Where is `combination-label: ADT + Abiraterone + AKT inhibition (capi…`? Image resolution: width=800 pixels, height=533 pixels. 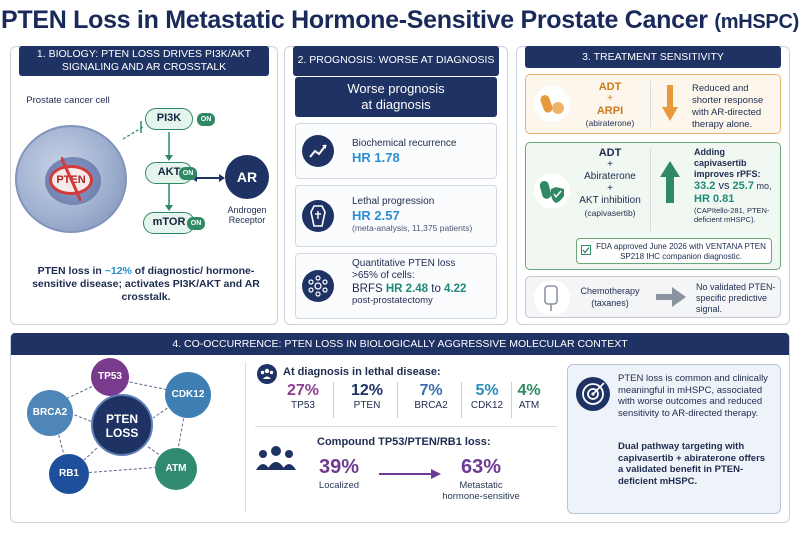
combination-label: ADT + Abiraterone + AKT inhibition (capi… is located at coordinates (610, 183).